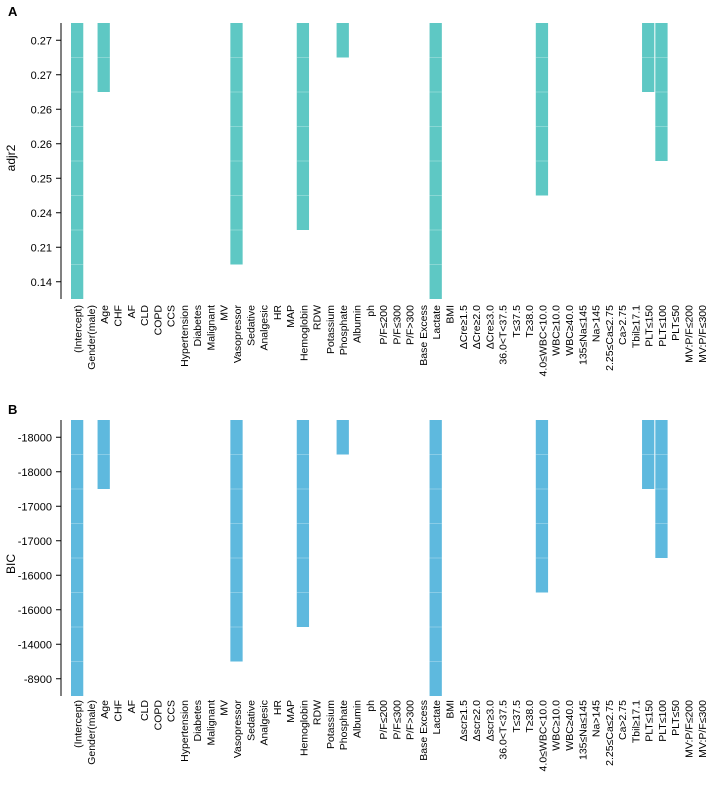 The width and height of the screenshot is (708, 807). What do you see at coordinates (676, 718) in the screenshot?
I see `panel-b-x-tick-label: PLT≤50` at bounding box center [676, 718].